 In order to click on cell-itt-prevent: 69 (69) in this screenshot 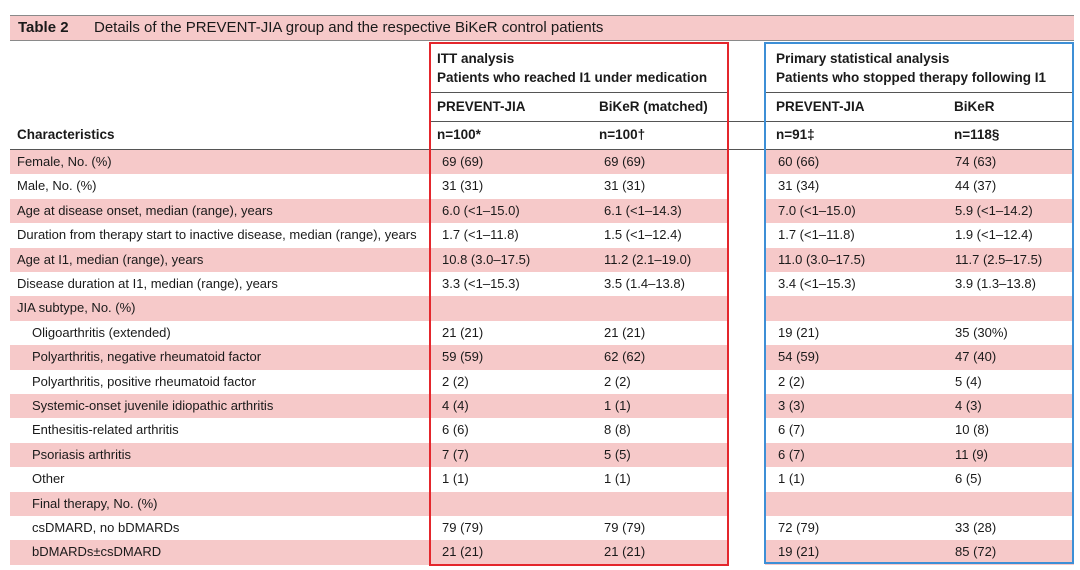, I will do `click(463, 161)`.